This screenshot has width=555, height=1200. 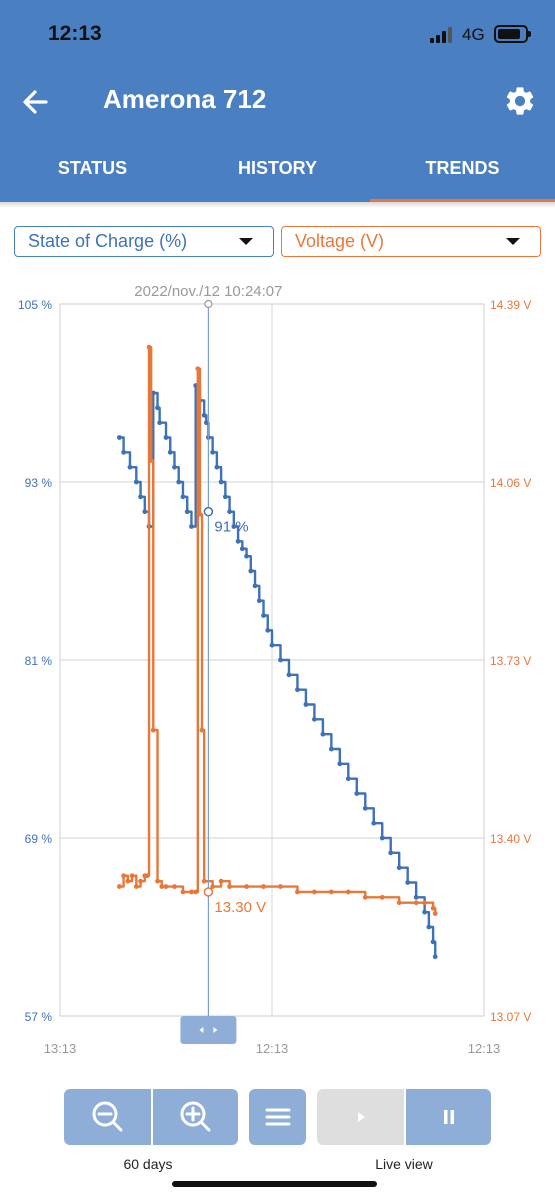 I want to click on left-tick-label: 105 %, so click(x=35, y=305).